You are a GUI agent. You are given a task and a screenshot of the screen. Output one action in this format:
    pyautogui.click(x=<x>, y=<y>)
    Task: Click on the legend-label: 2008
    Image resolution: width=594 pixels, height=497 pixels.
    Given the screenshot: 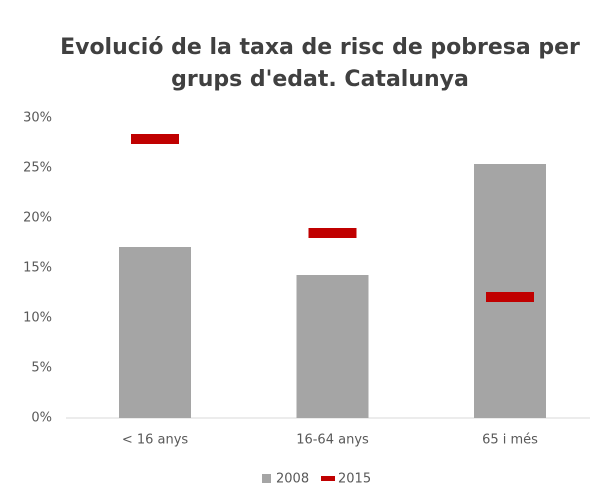 What is the action you would take?
    pyautogui.click(x=292, y=479)
    